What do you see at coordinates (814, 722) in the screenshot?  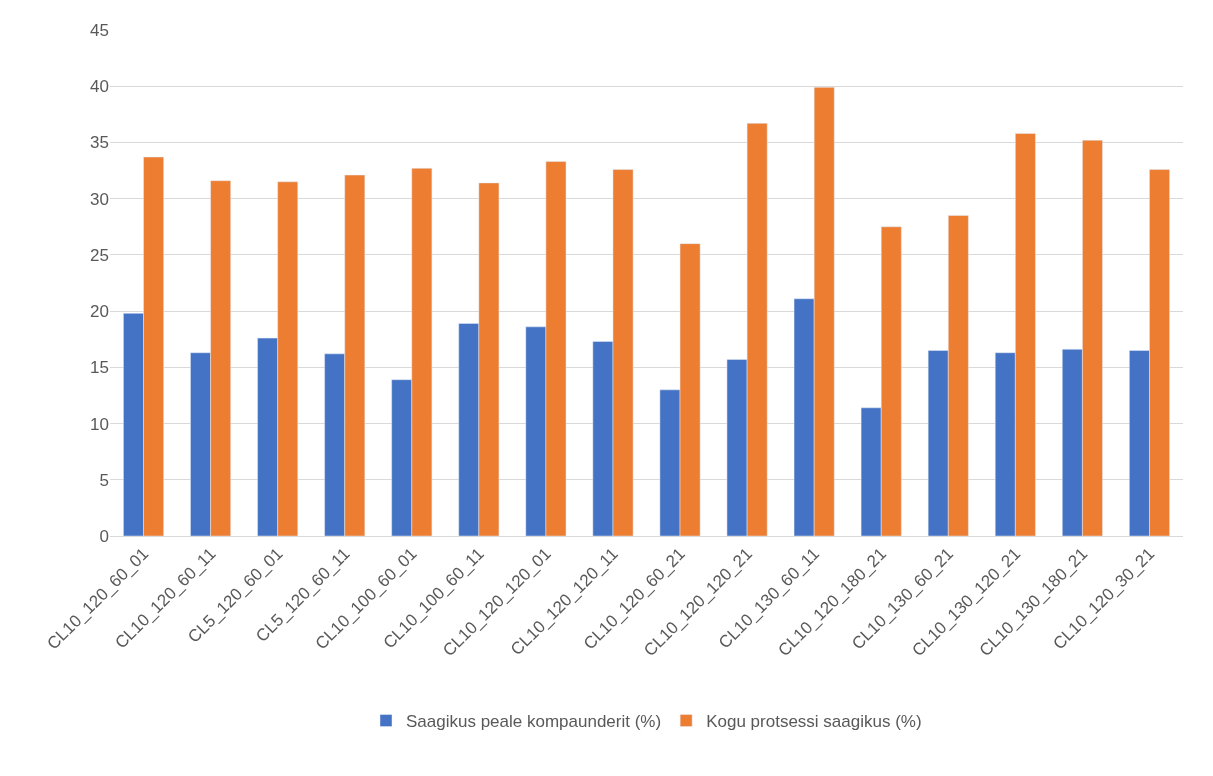 I see `legend-label: Kogu protsessi saagikus (%)` at bounding box center [814, 722].